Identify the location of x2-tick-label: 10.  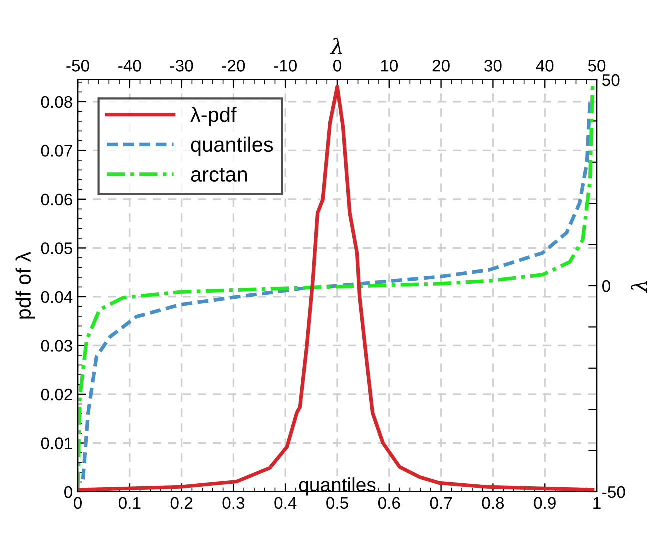
(389, 66).